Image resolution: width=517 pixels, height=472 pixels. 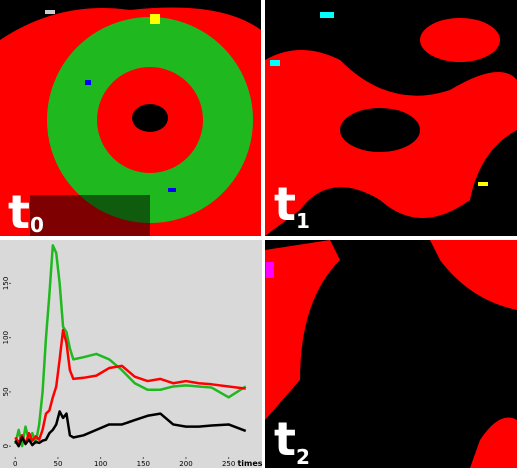 I want to click on panel-subscript: 1, so click(x=303, y=221).